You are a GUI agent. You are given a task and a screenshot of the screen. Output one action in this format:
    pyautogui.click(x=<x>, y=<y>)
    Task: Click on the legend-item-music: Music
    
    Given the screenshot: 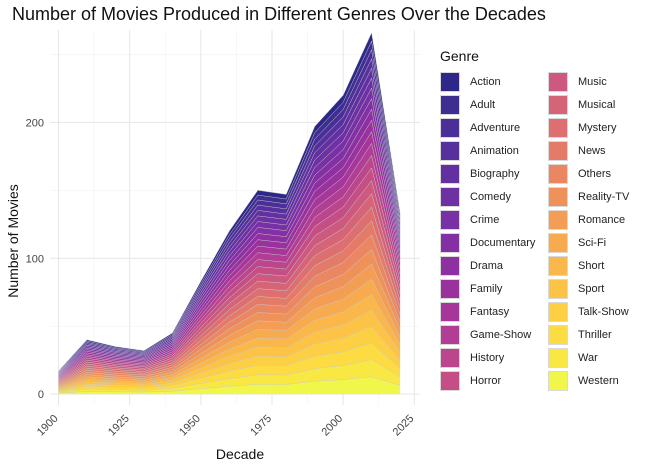 What is the action you would take?
    pyautogui.click(x=597, y=81)
    